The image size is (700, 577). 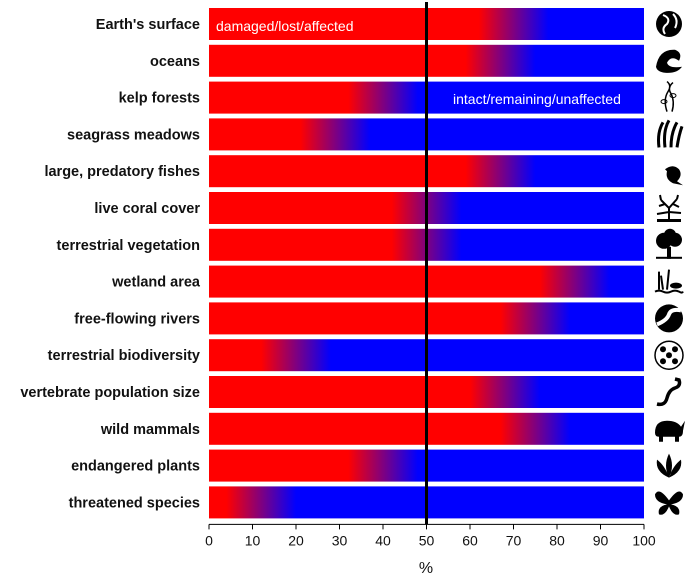 I want to click on category-label: wetland area, so click(x=156, y=283).